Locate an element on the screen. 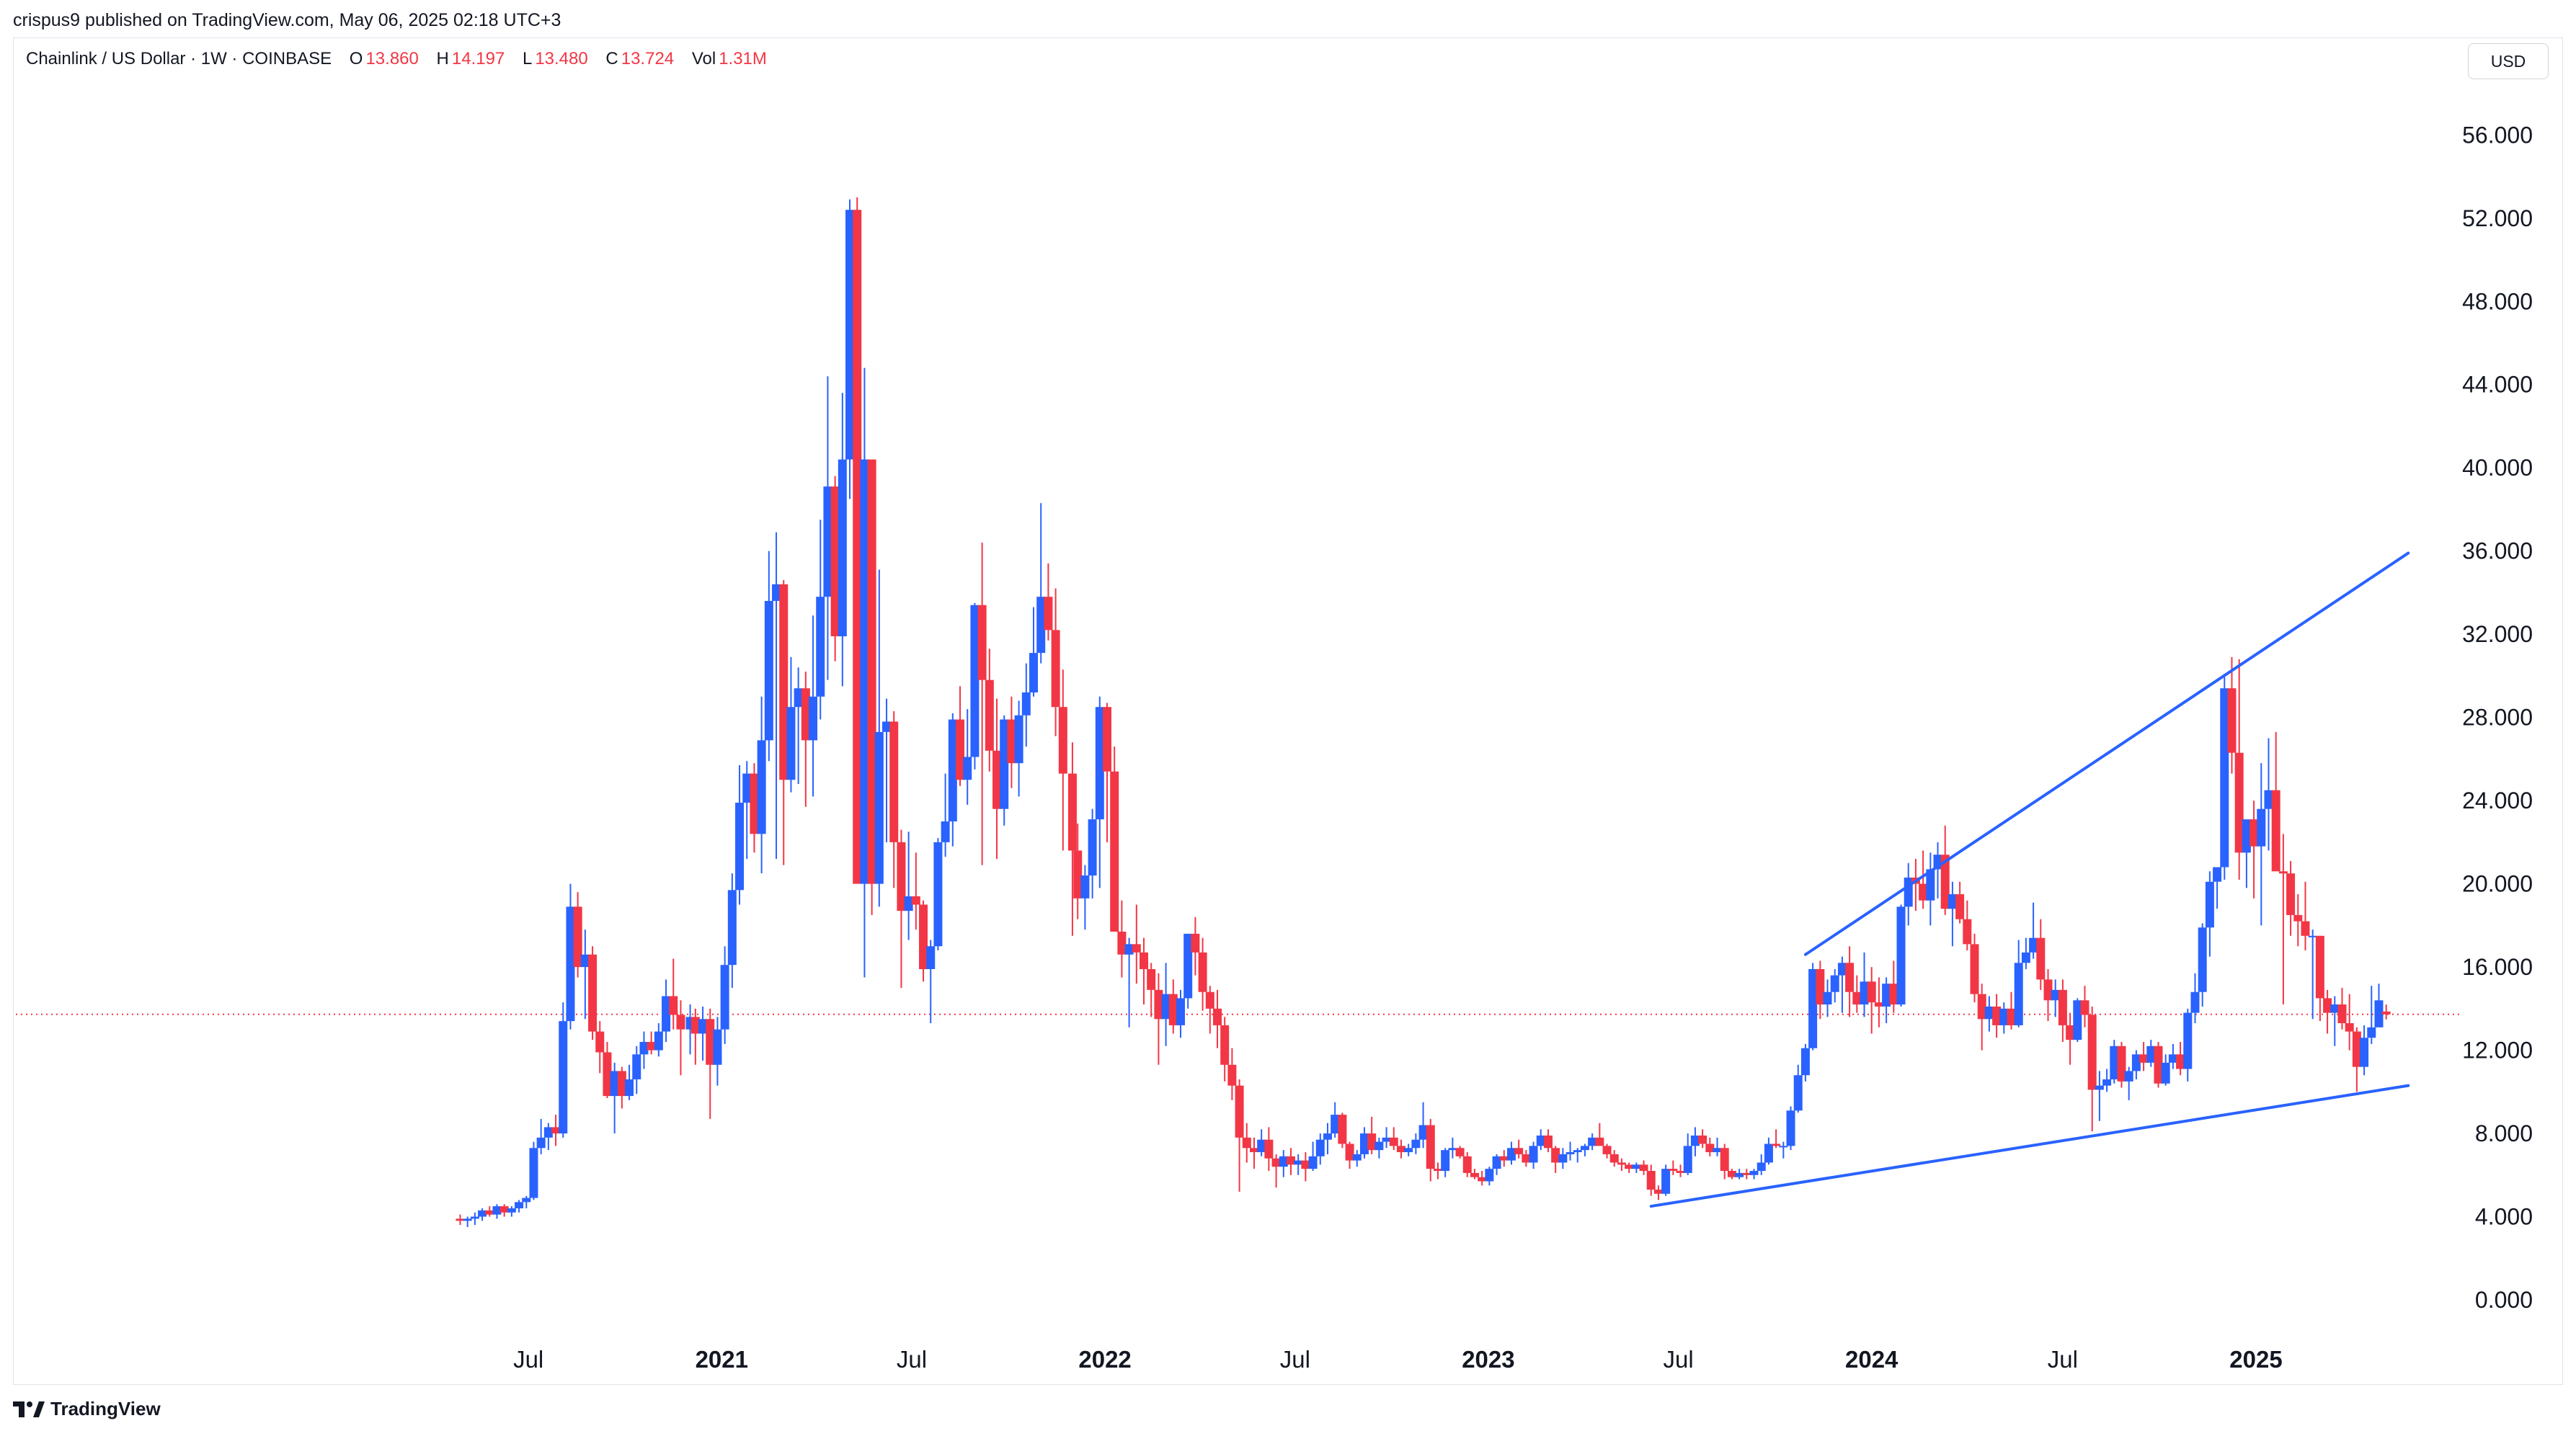 The image size is (2576, 1431). time-tick-label: 2023 is located at coordinates (1488, 1359).